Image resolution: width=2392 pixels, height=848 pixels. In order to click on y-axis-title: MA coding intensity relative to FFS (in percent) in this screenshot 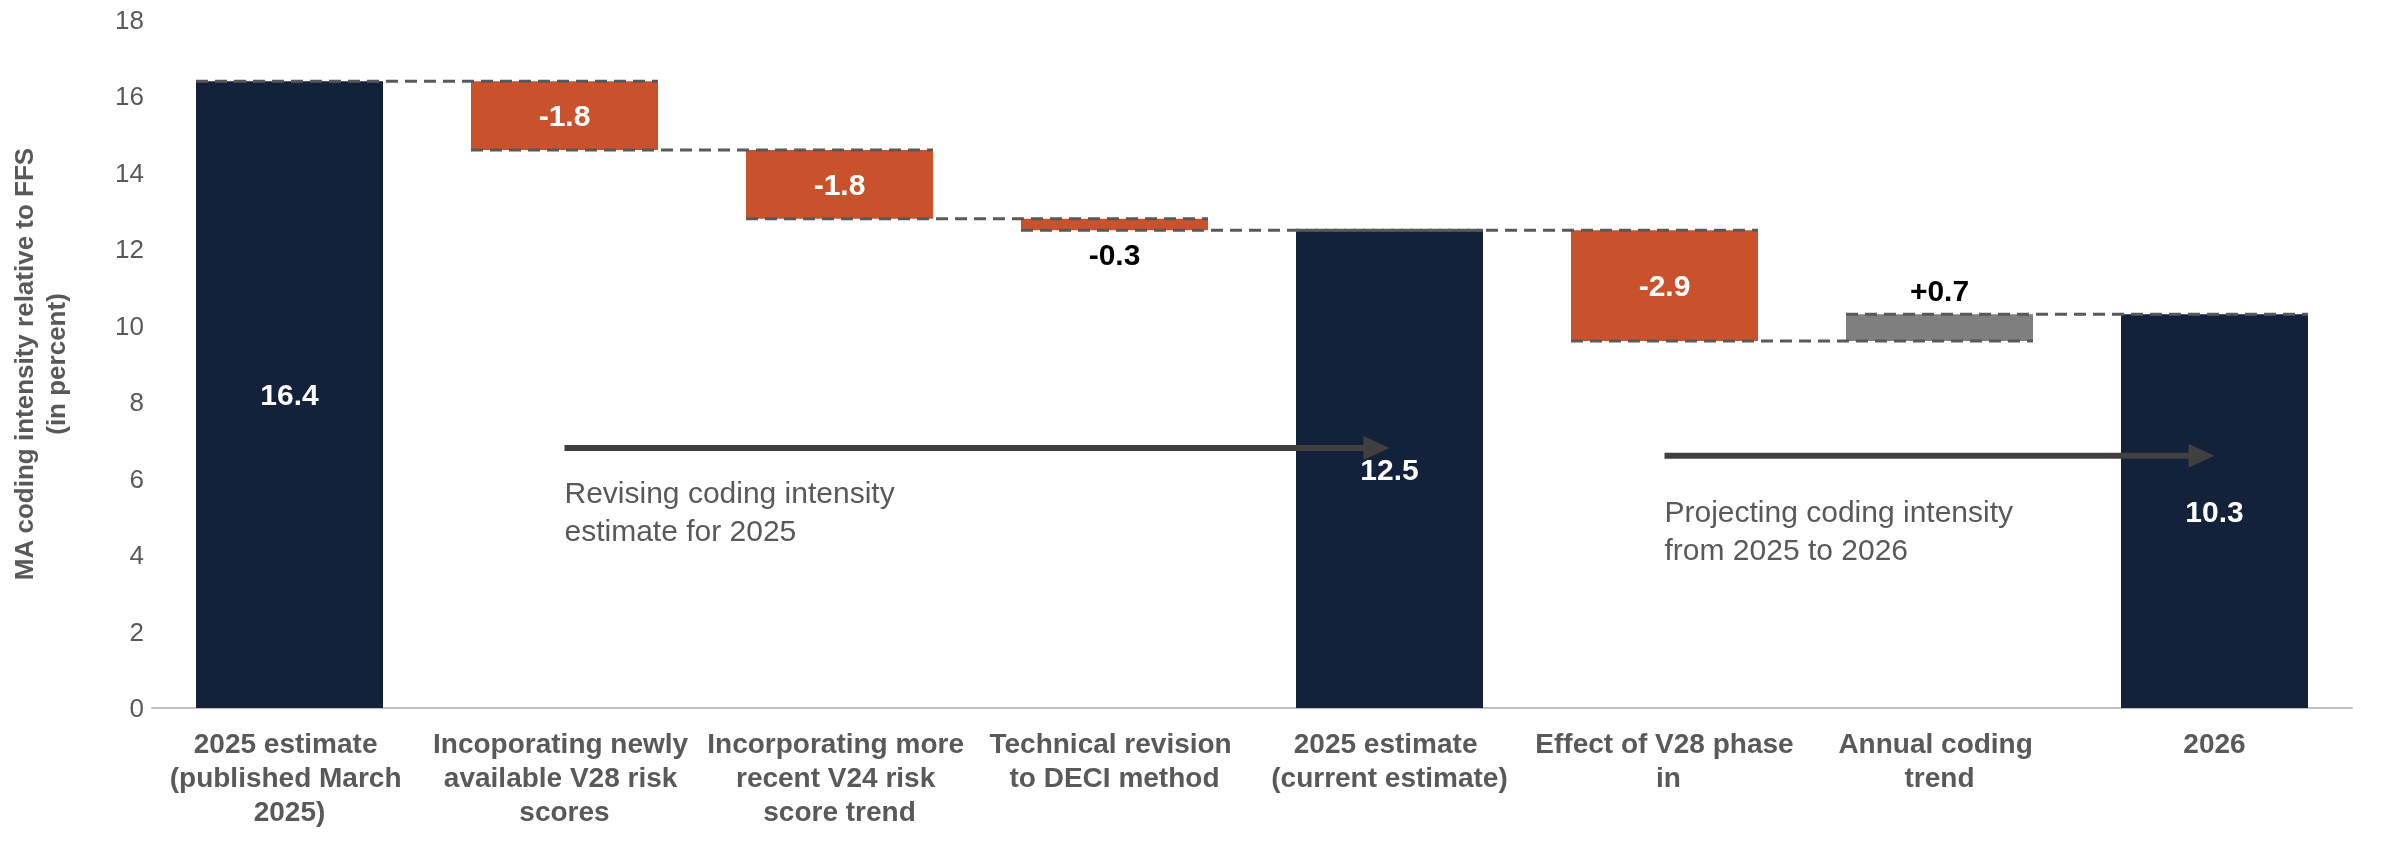, I will do `click(40, 364)`.